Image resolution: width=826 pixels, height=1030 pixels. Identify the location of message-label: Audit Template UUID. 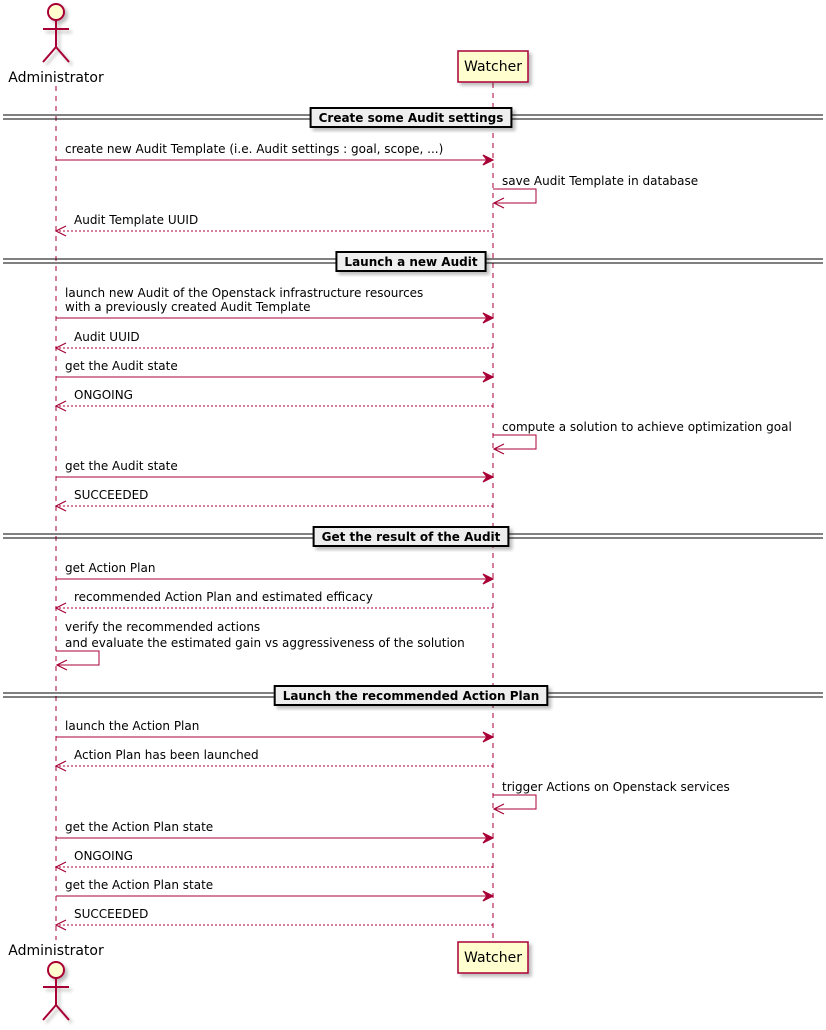
(136, 220).